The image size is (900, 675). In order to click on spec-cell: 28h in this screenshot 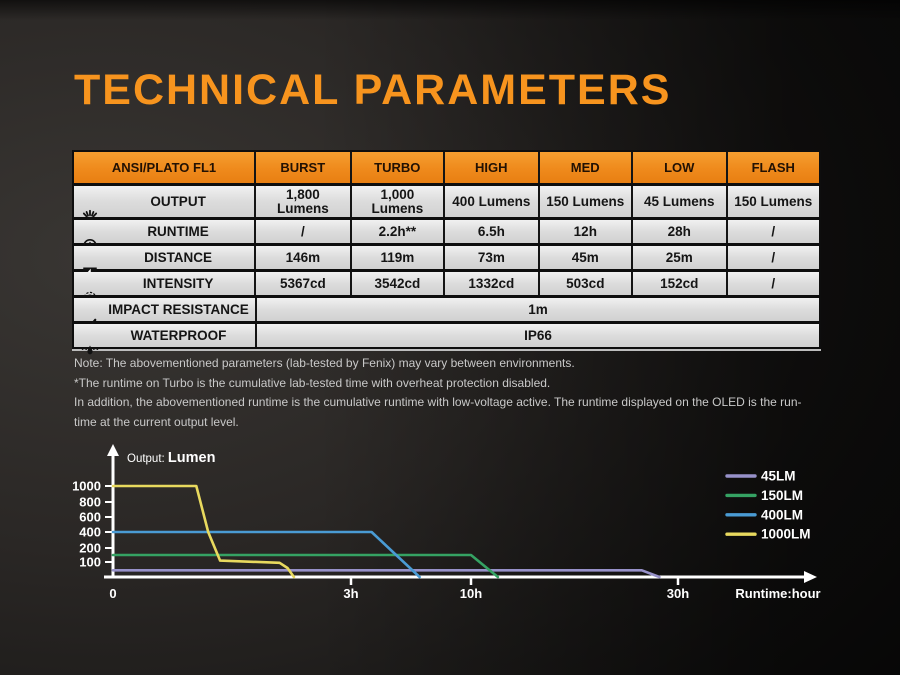, I will do `click(678, 231)`.